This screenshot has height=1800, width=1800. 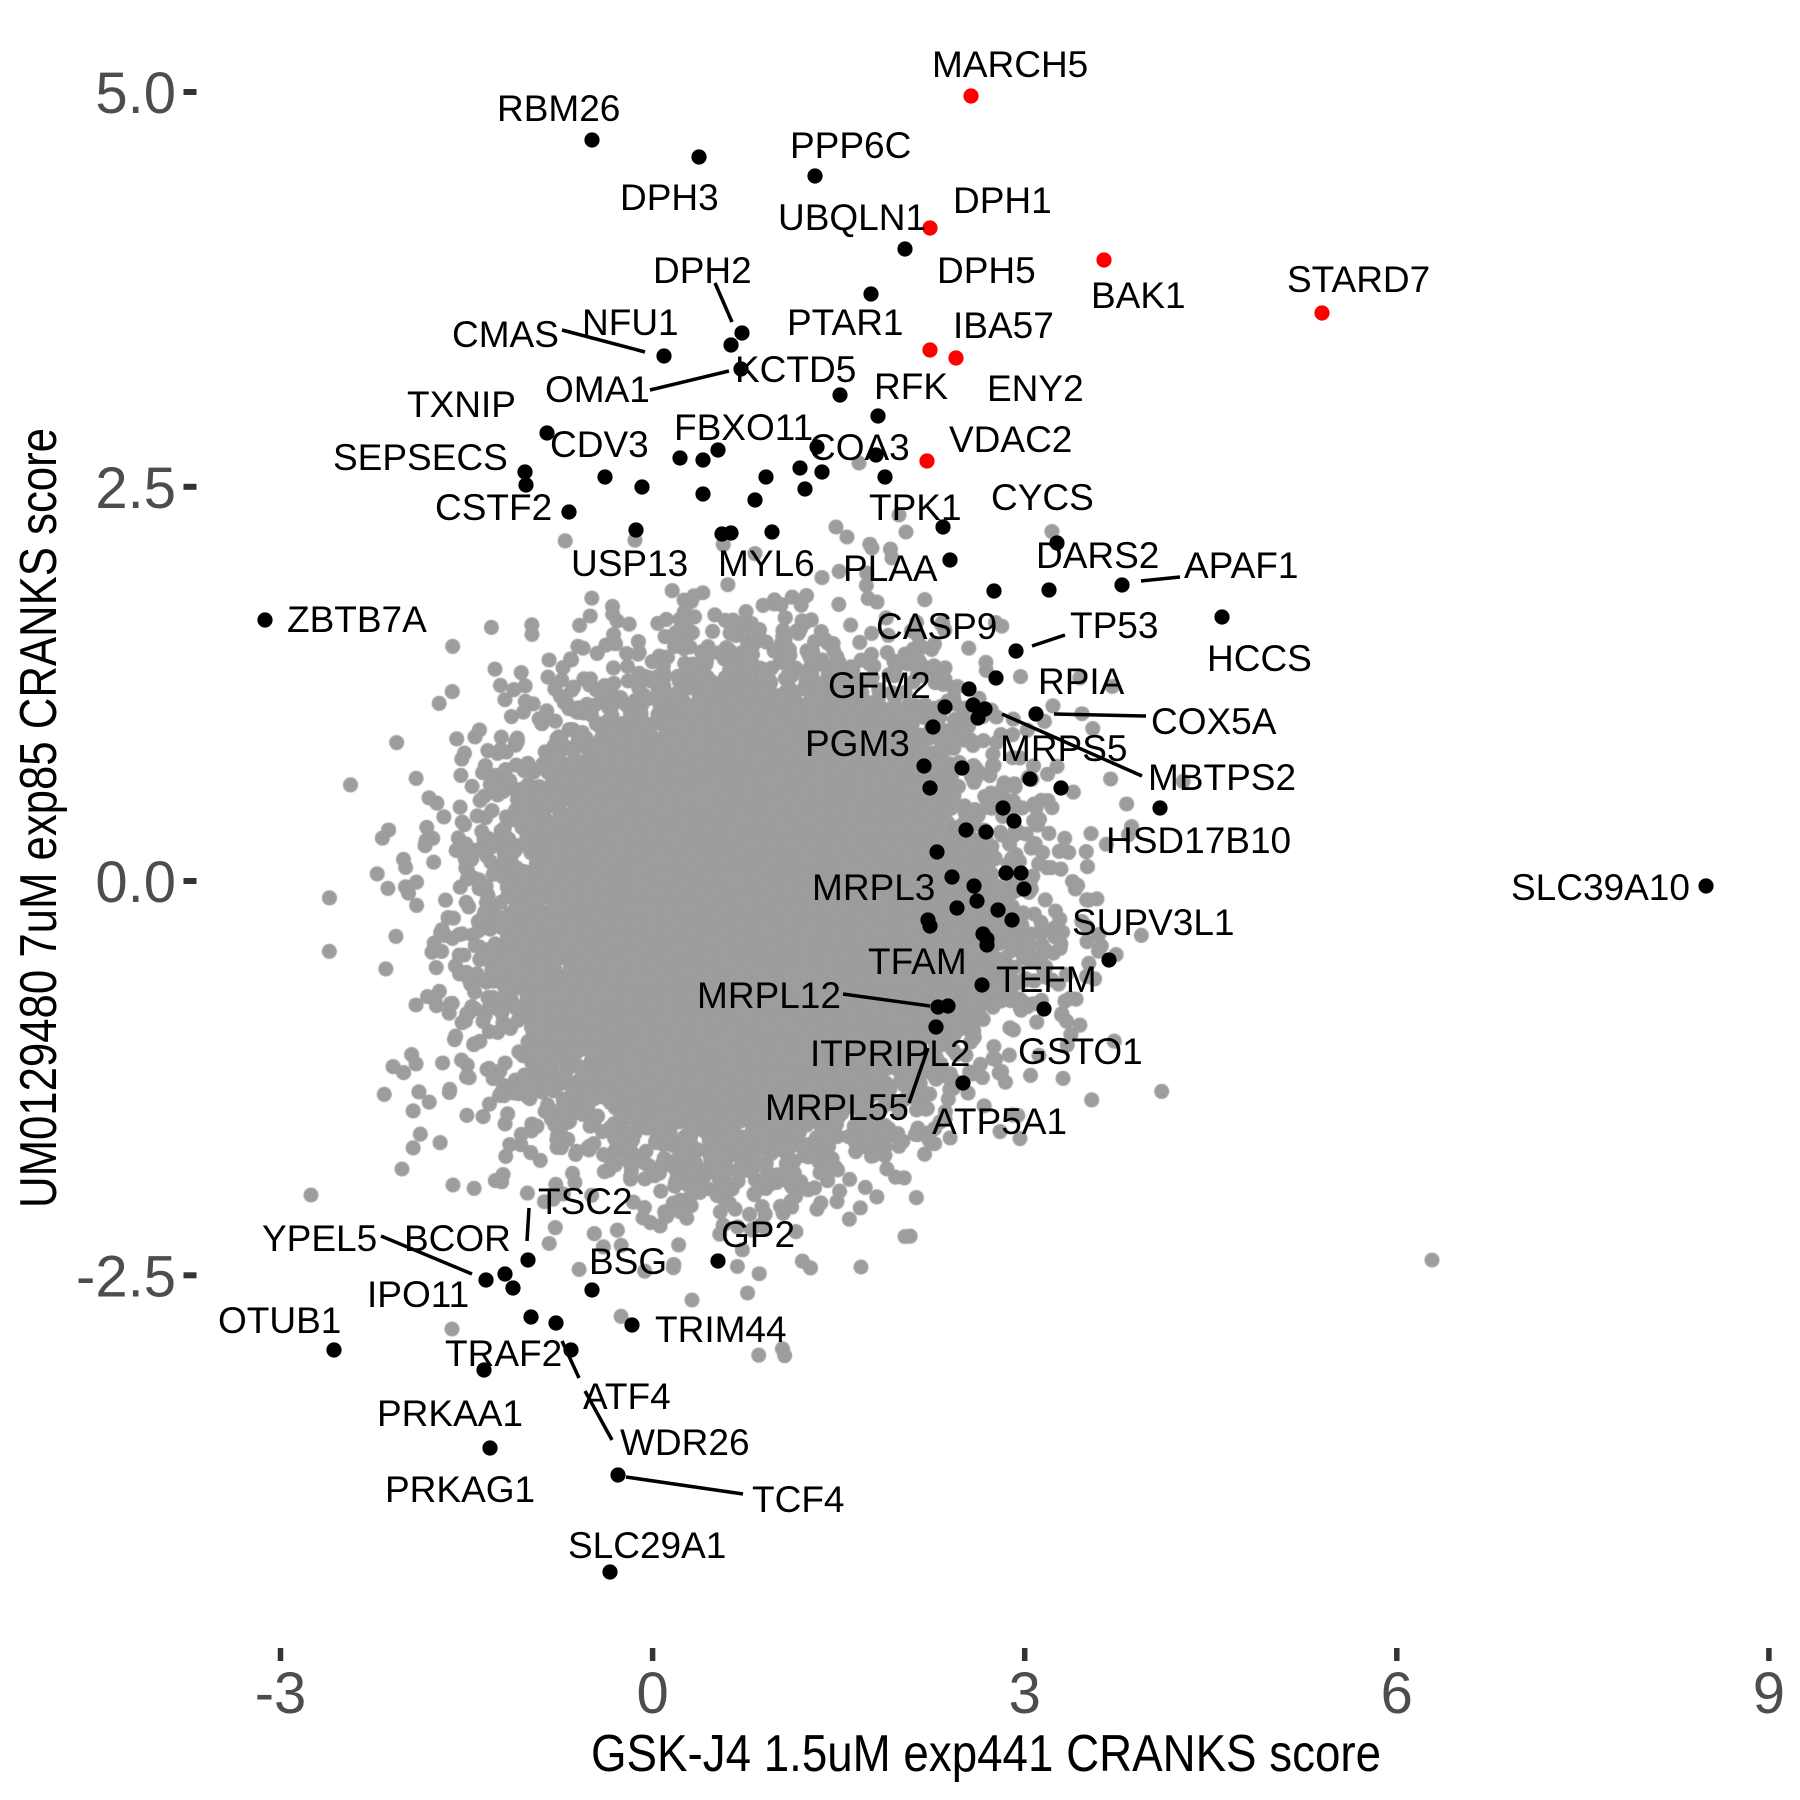 What do you see at coordinates (558, 108) in the screenshot?
I see `svg-text: RBM26` at bounding box center [558, 108].